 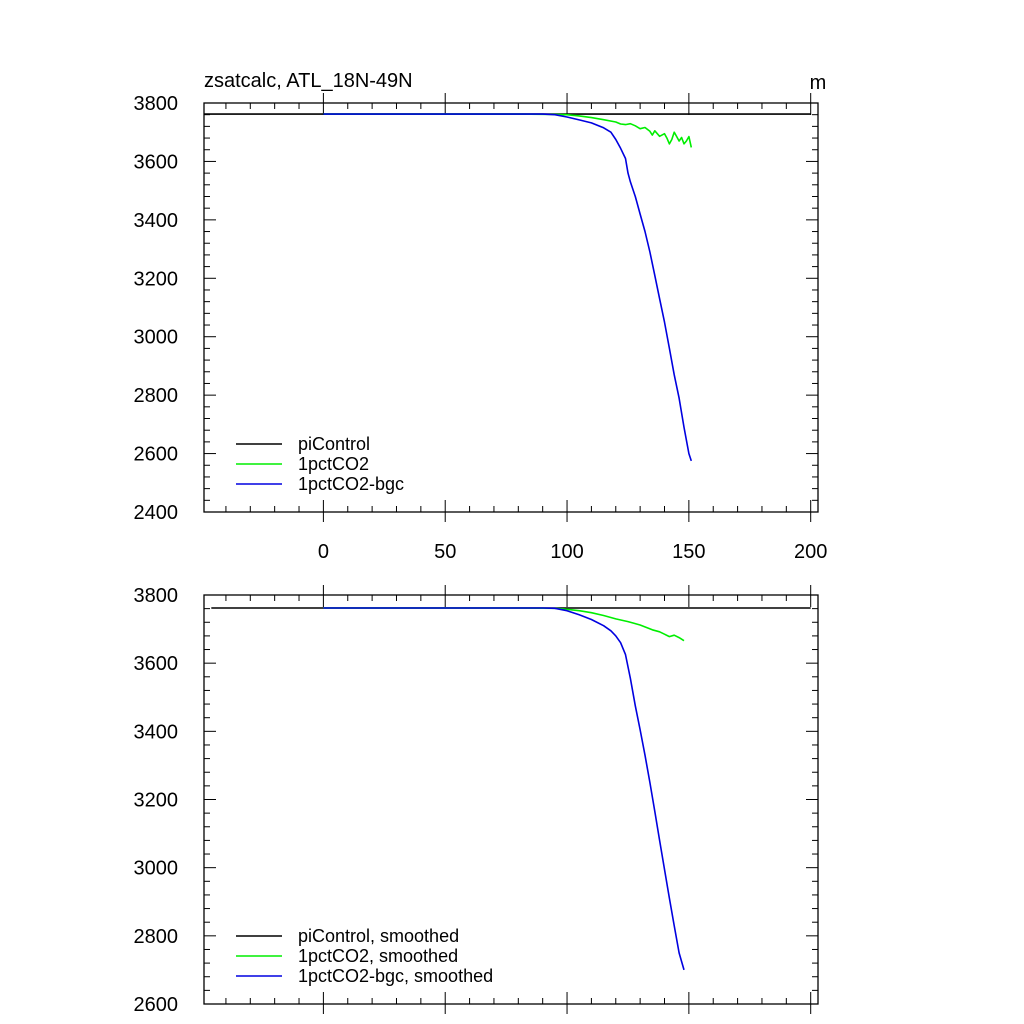 What do you see at coordinates (688, 552) in the screenshot?
I see `x-tick-label: 150` at bounding box center [688, 552].